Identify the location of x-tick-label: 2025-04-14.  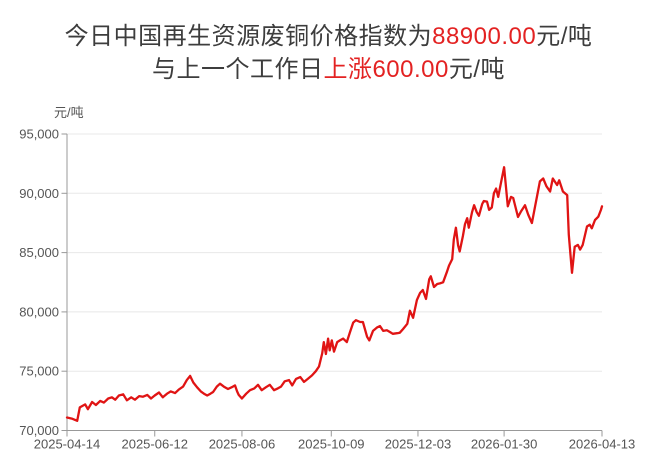
(67, 444).